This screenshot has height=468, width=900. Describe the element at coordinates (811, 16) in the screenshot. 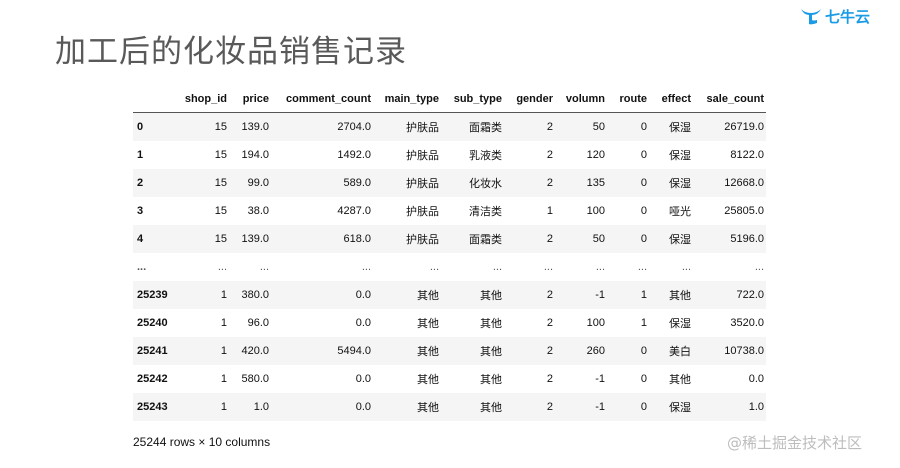

I see `bull-logo-icon` at that location.